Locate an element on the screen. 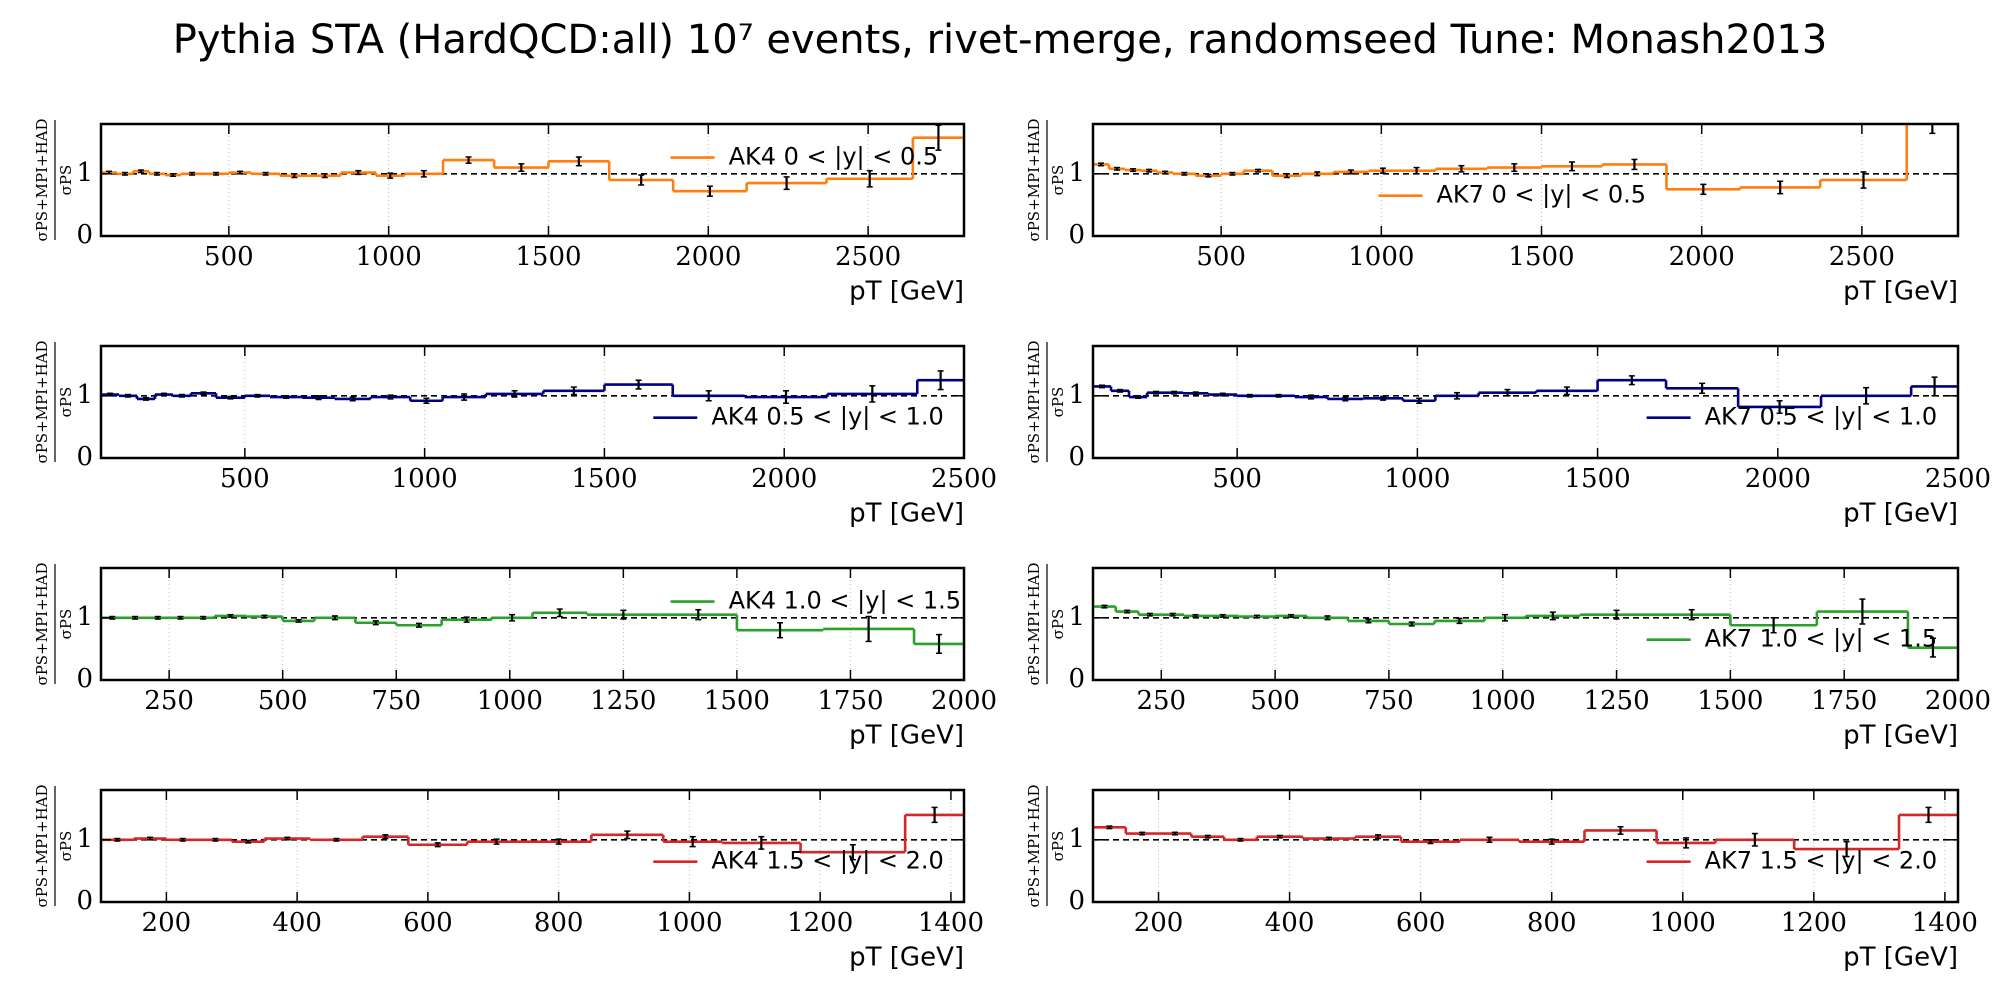 This screenshot has width=2000, height=1000. x-tick-label: 600 is located at coordinates (1421, 923).